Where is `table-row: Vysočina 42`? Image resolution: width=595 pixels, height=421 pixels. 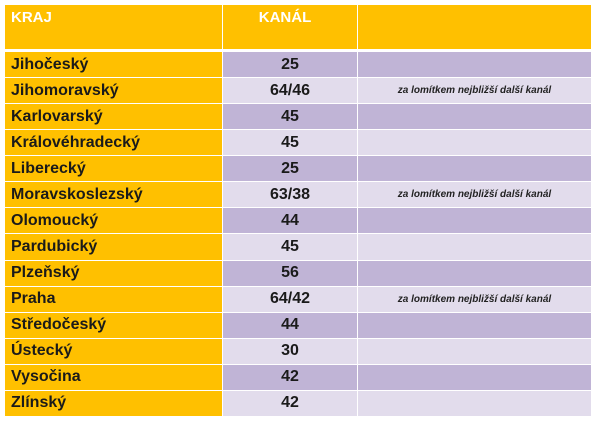 table-row: Vysočina 42 is located at coordinates (298, 377).